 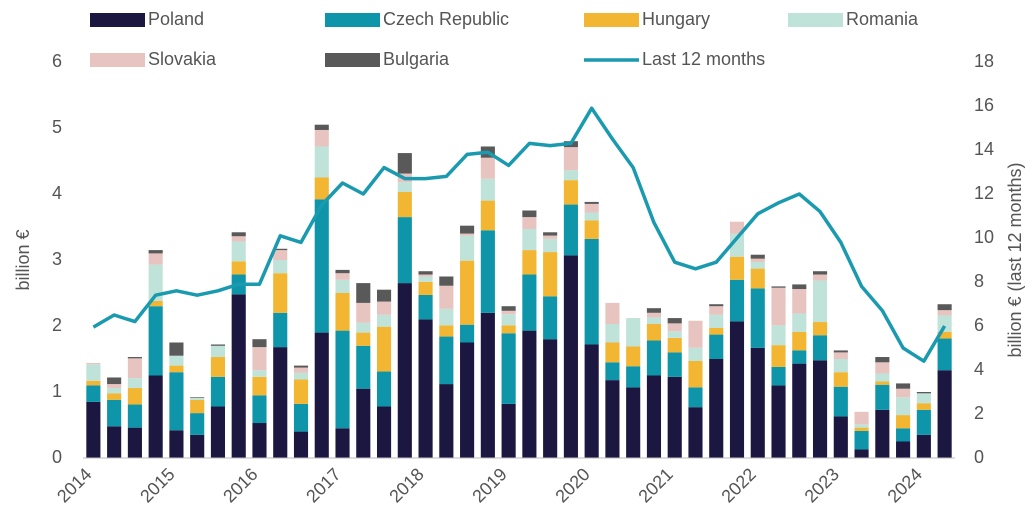 I want to click on x-tick-label: 2018, so click(x=406, y=485).